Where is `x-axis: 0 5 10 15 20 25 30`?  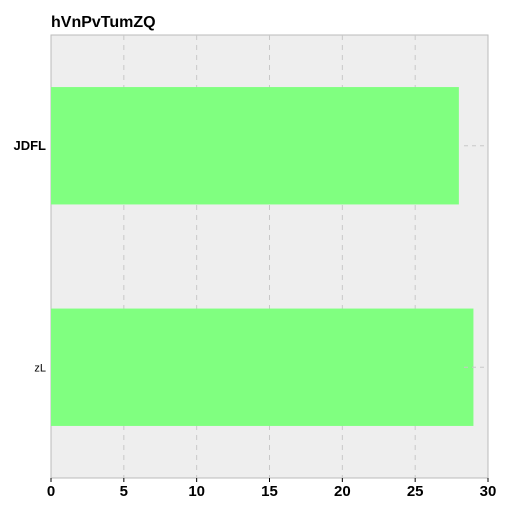
x-axis: 0 5 10 15 20 25 30 is located at coordinates (272, 489).